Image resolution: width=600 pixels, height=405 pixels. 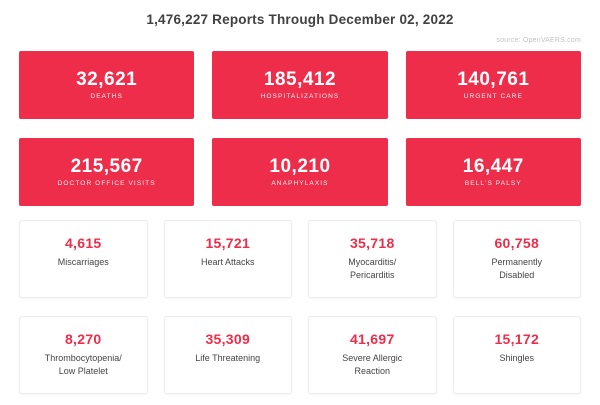 I want to click on stat-value: 185,412, so click(x=300, y=79).